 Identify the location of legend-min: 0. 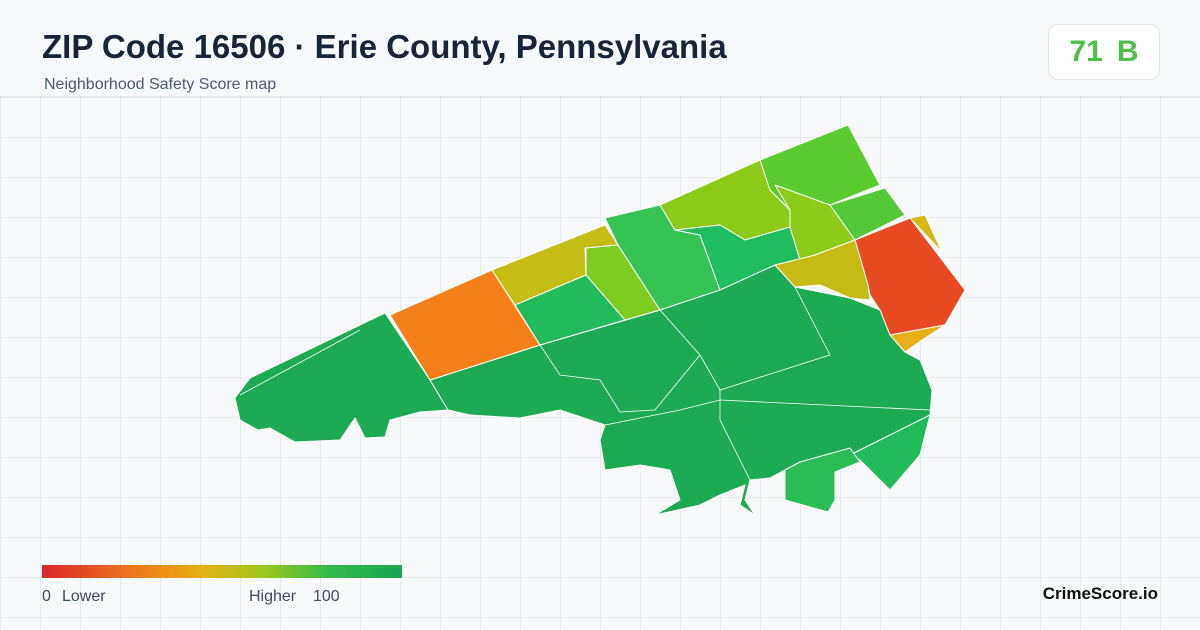
(46, 596).